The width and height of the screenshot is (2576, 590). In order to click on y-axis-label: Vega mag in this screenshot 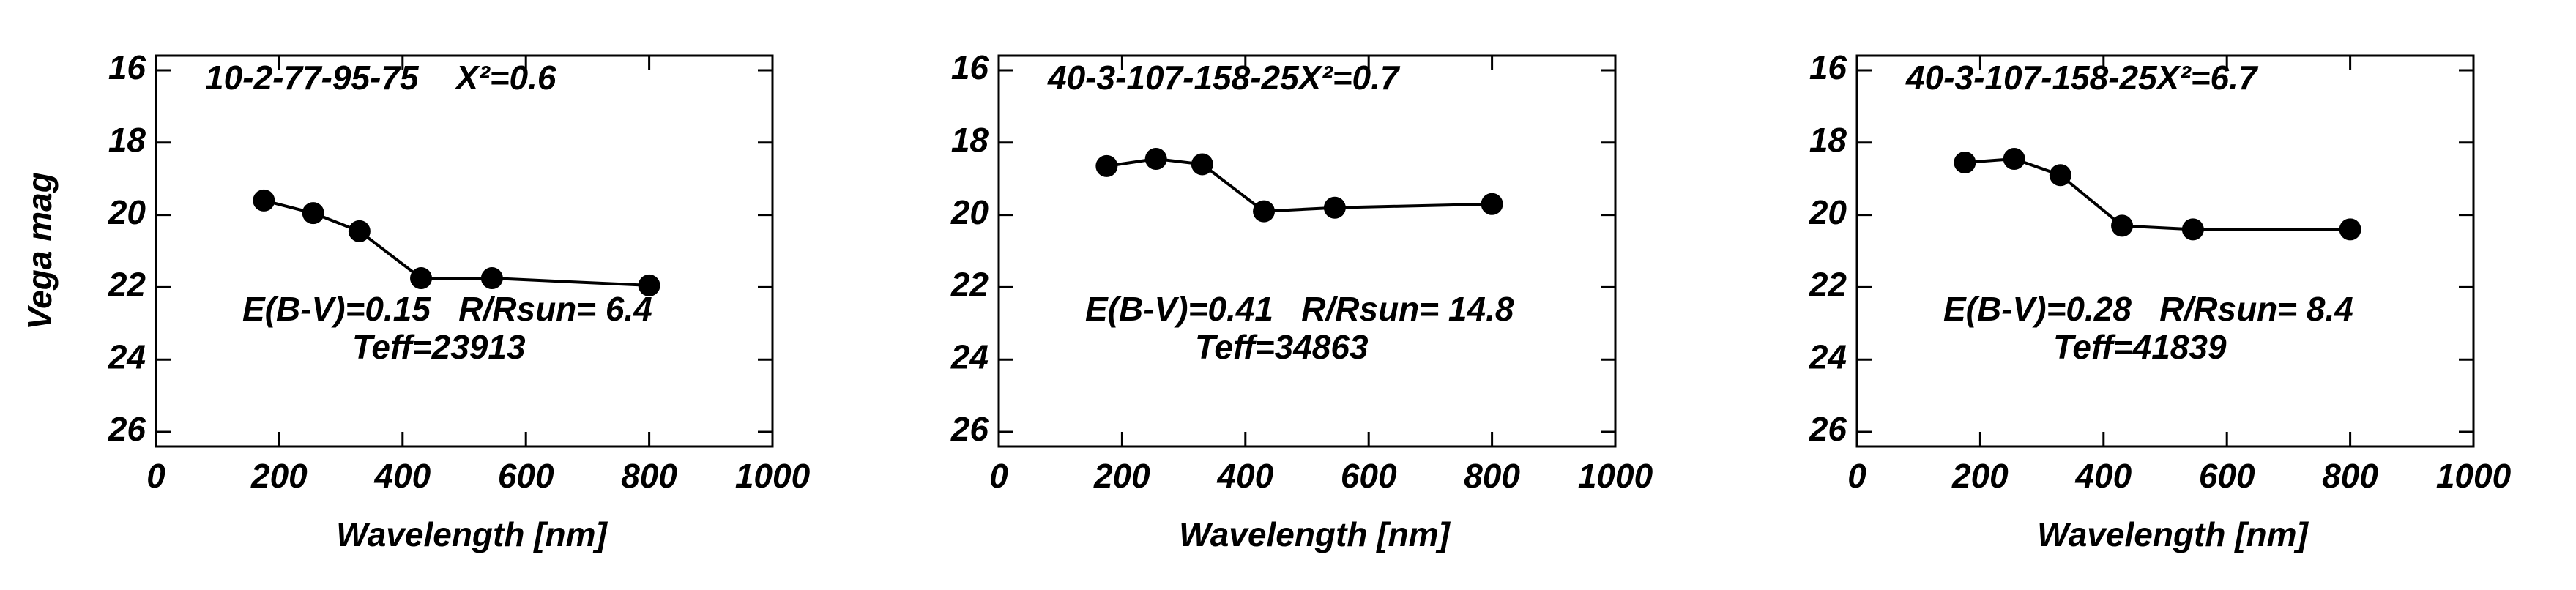, I will do `click(40, 251)`.